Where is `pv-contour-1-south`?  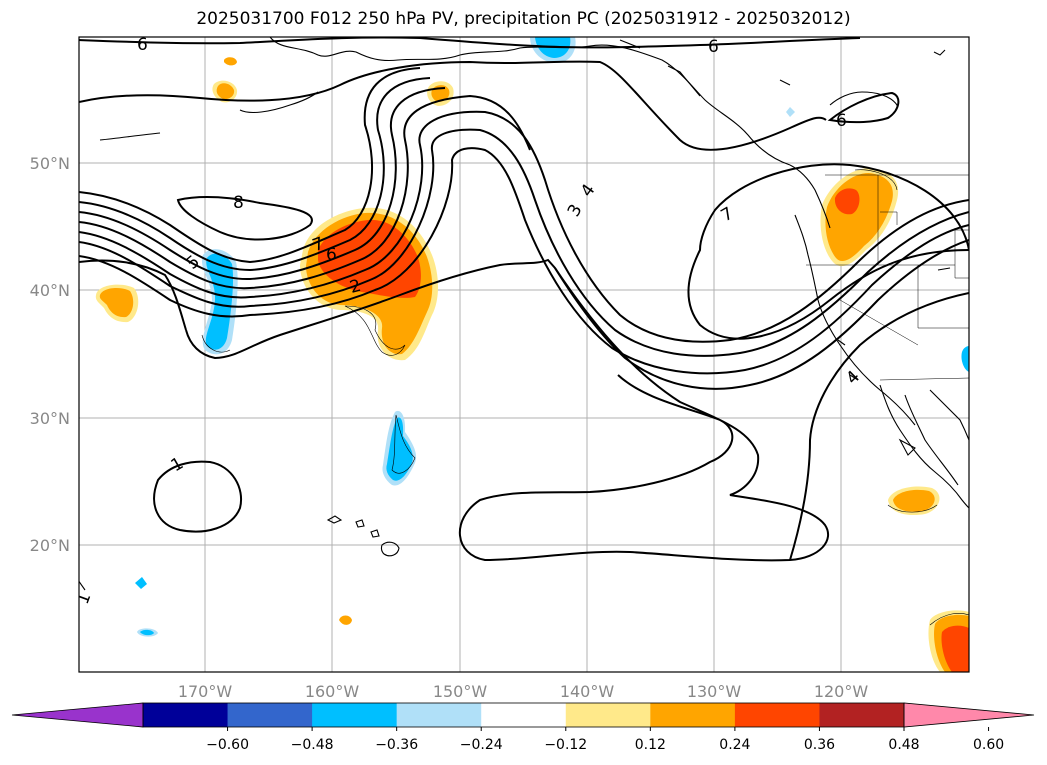
pv-contour-1-south is located at coordinates (644, 414).